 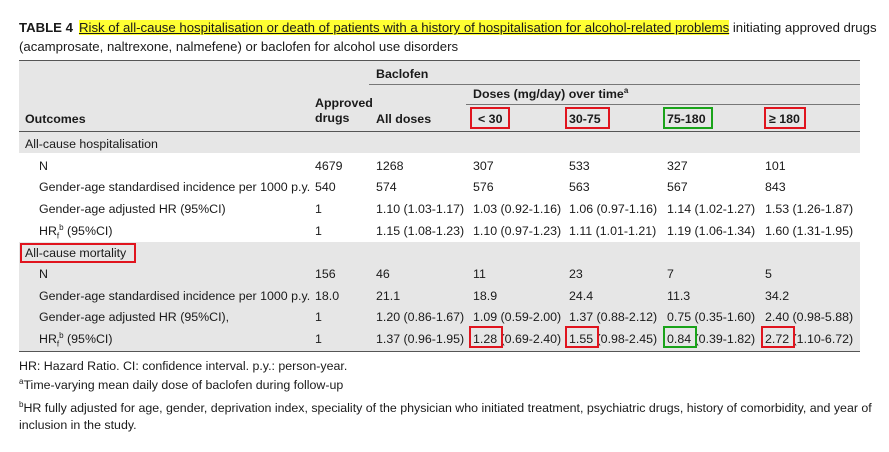 I want to click on cell-all-doses: 1.15 (1.08-1.23), so click(x=420, y=231).